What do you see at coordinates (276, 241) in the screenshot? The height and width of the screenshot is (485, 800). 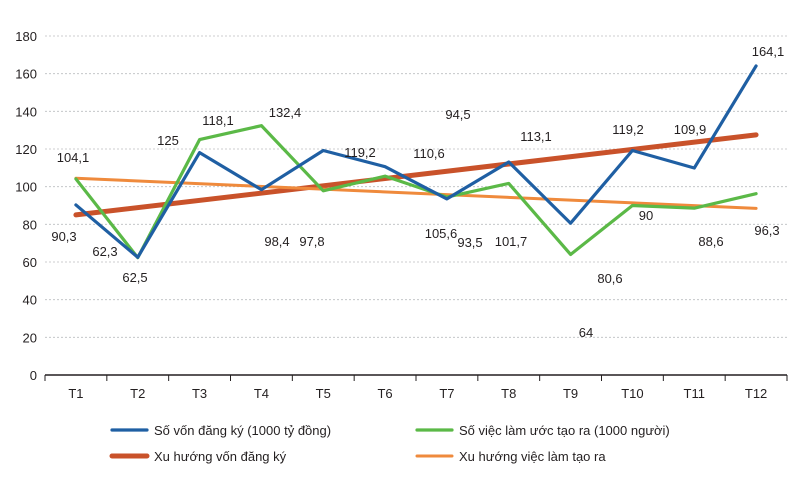 I see `data-label-s1-T4: 98,4` at bounding box center [276, 241].